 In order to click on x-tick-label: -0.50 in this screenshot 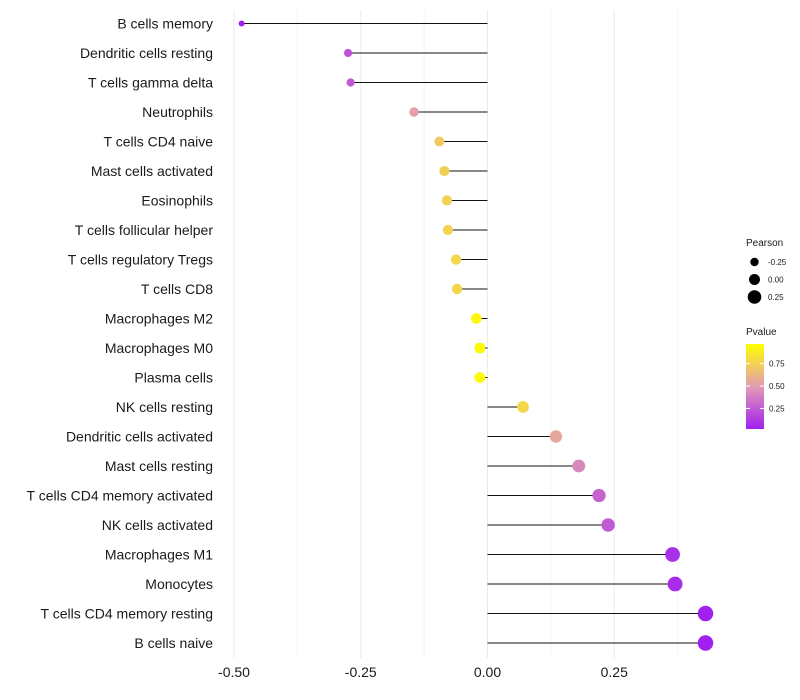, I will do `click(234, 672)`.